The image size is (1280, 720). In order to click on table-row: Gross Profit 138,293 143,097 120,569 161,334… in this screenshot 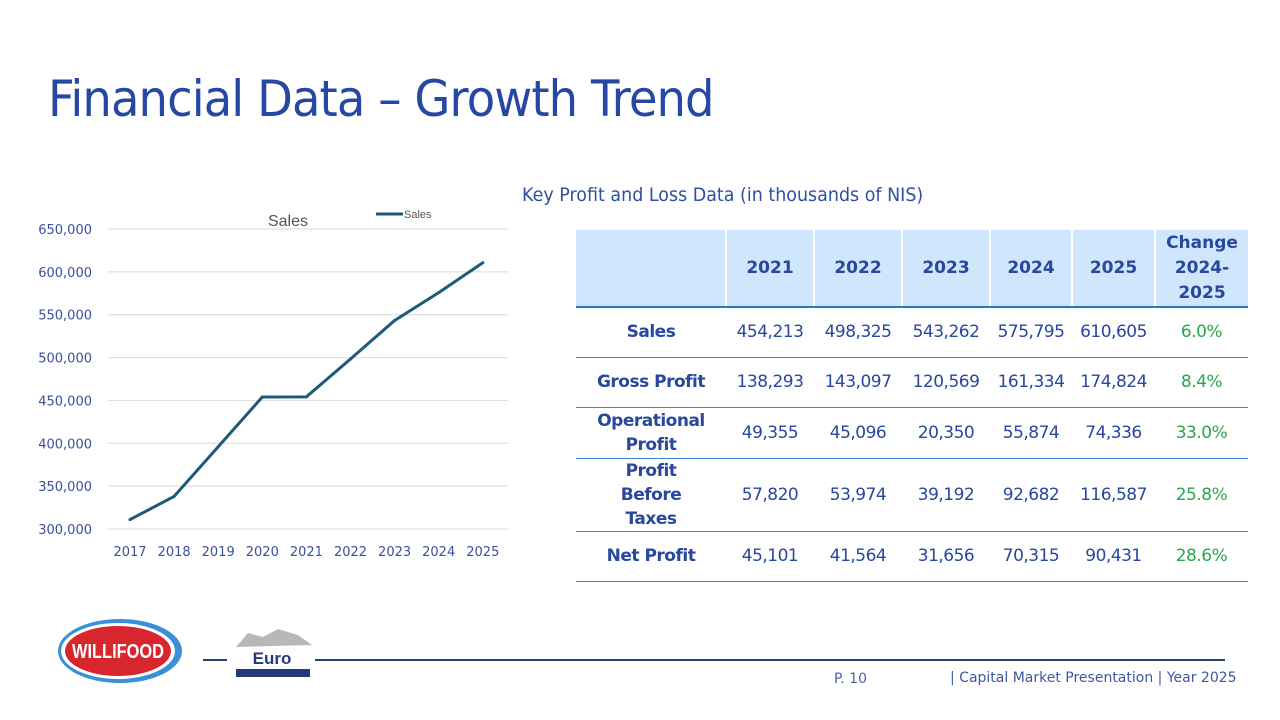, I will do `click(912, 382)`.